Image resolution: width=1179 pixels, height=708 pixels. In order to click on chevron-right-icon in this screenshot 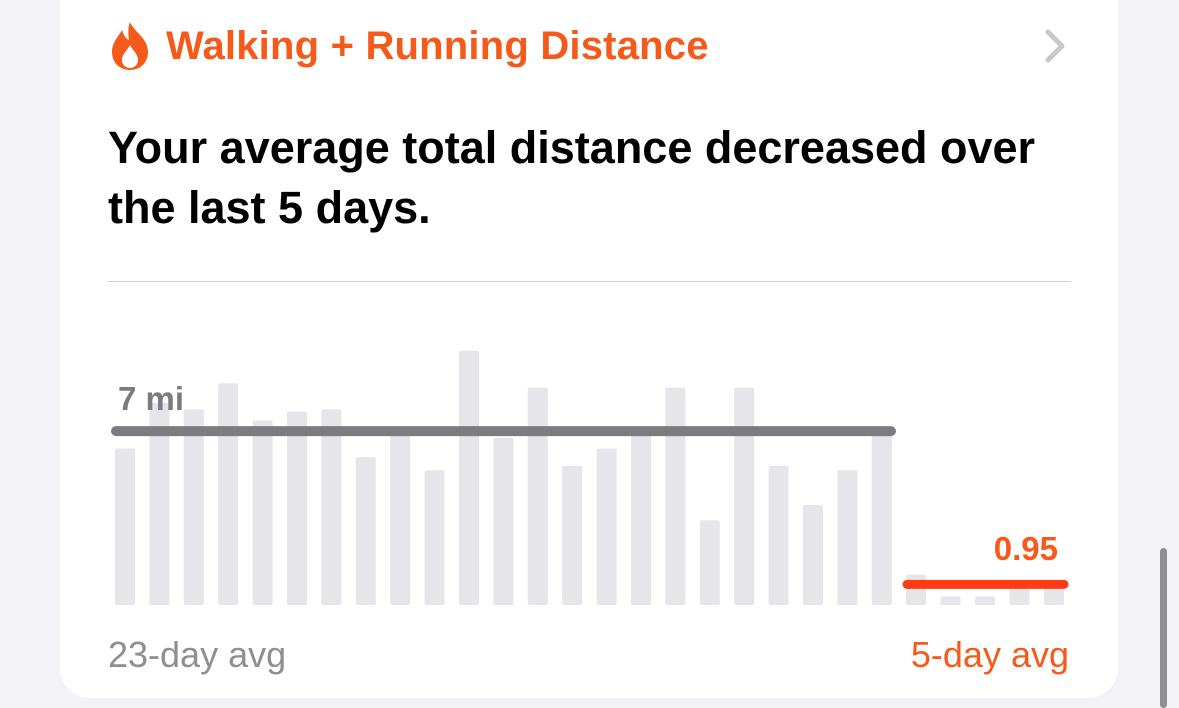, I will do `click(1055, 46)`.